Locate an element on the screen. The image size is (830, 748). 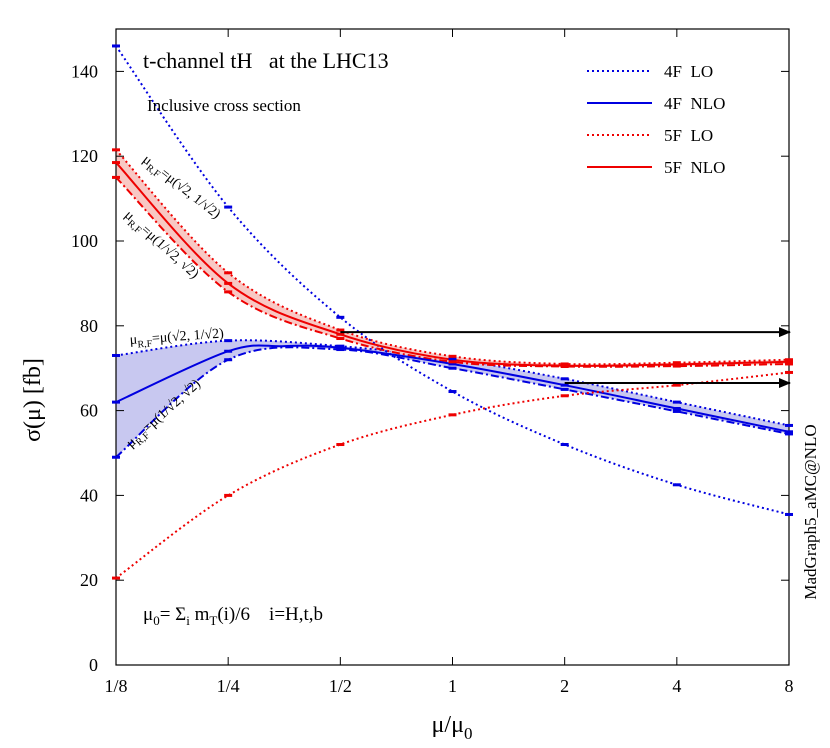
x-tick-label: 2 is located at coordinates (564, 686).